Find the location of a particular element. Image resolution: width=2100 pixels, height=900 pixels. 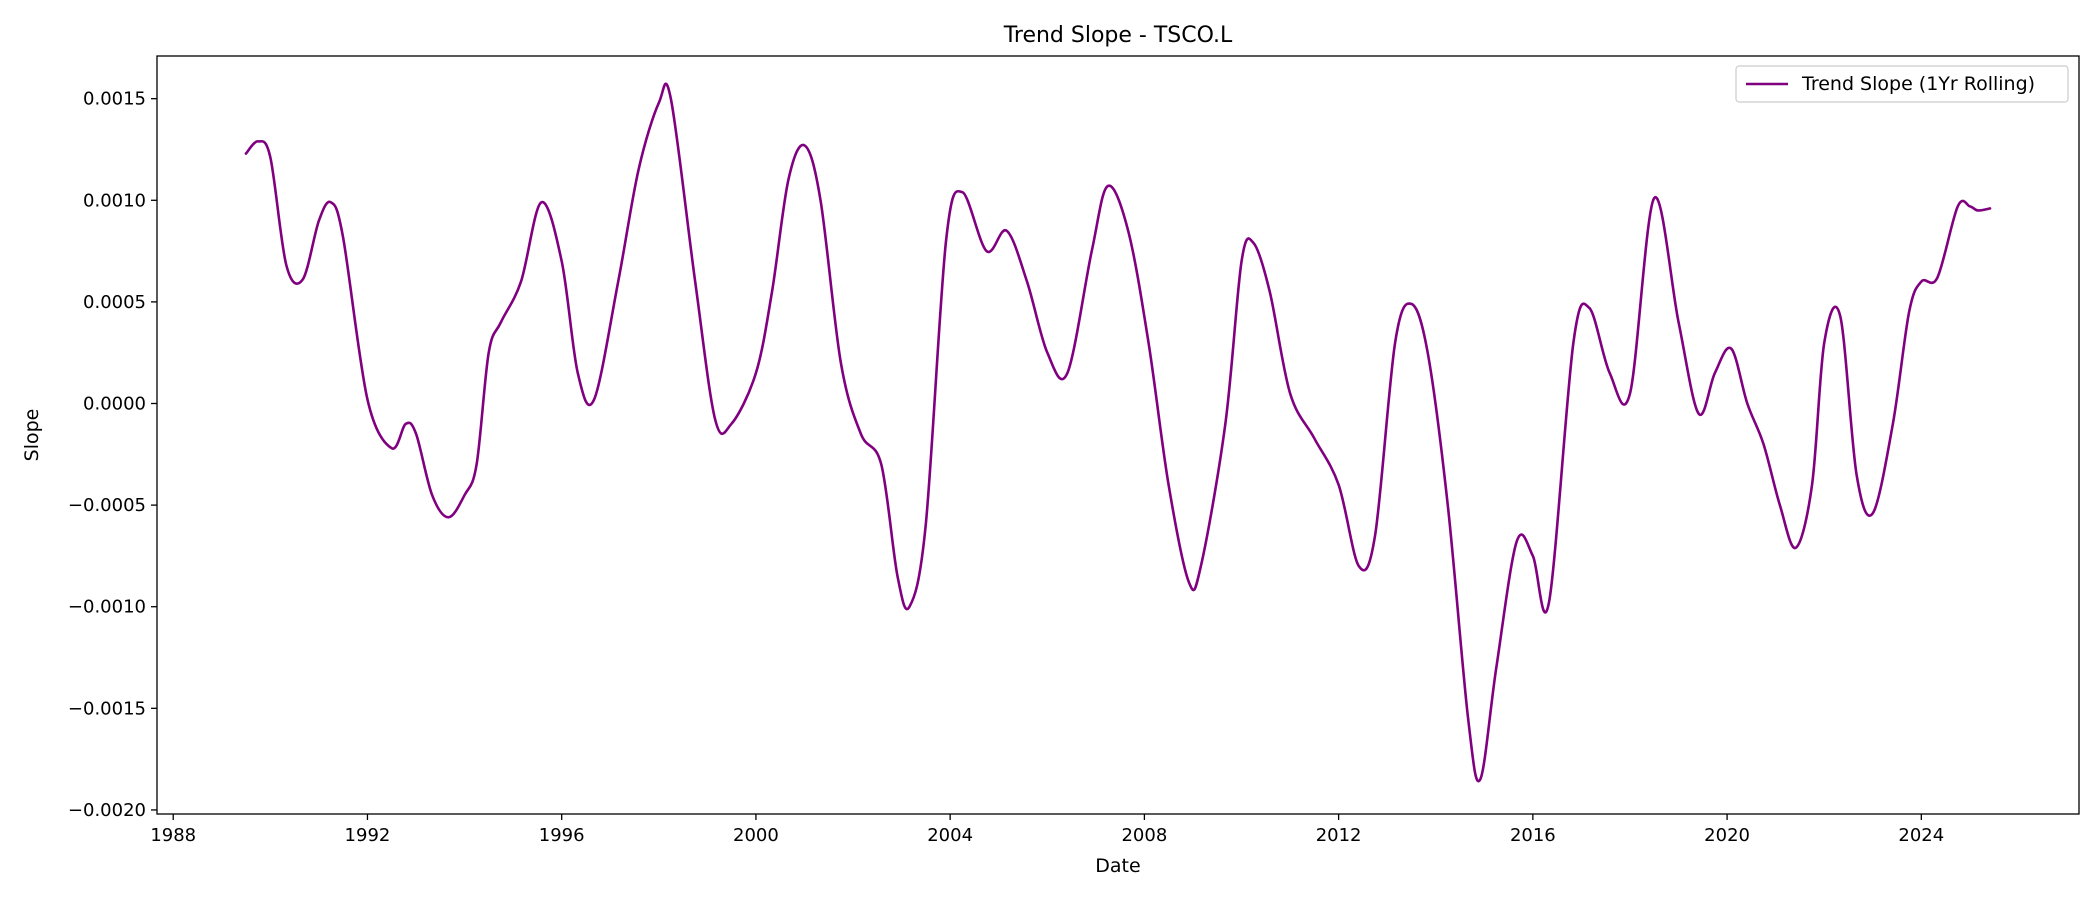

x-tick-label: 2008 is located at coordinates (1144, 835).